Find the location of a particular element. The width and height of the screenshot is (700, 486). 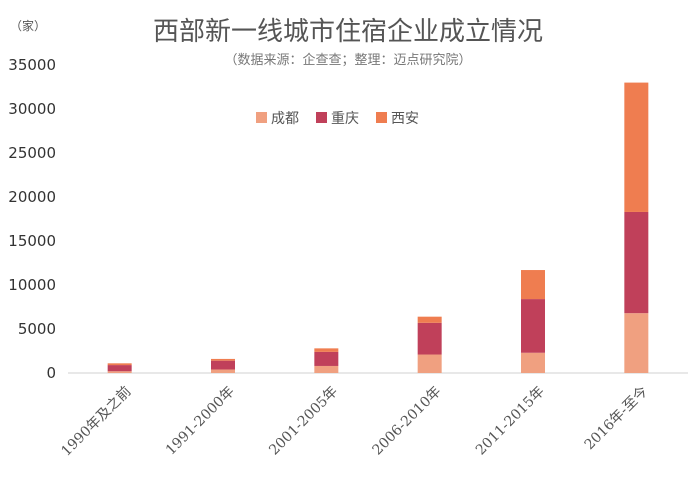

y-axis-ticks: 0 5000 10000 15000 20000 25000 30000 35000 is located at coordinates (32, 219).